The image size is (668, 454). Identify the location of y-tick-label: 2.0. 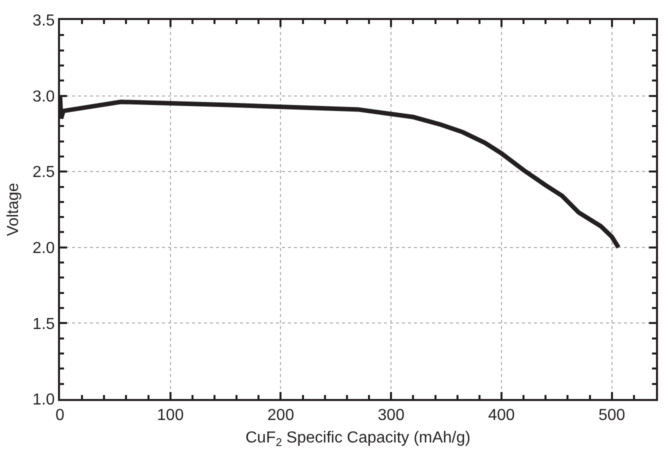
(43, 248).